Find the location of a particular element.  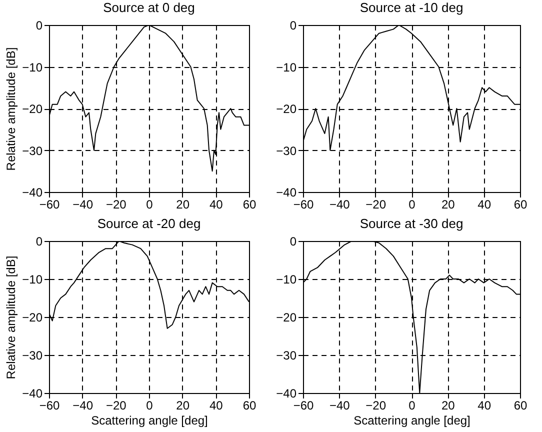

chart-title: Source at 0 deg is located at coordinates (149, 7).